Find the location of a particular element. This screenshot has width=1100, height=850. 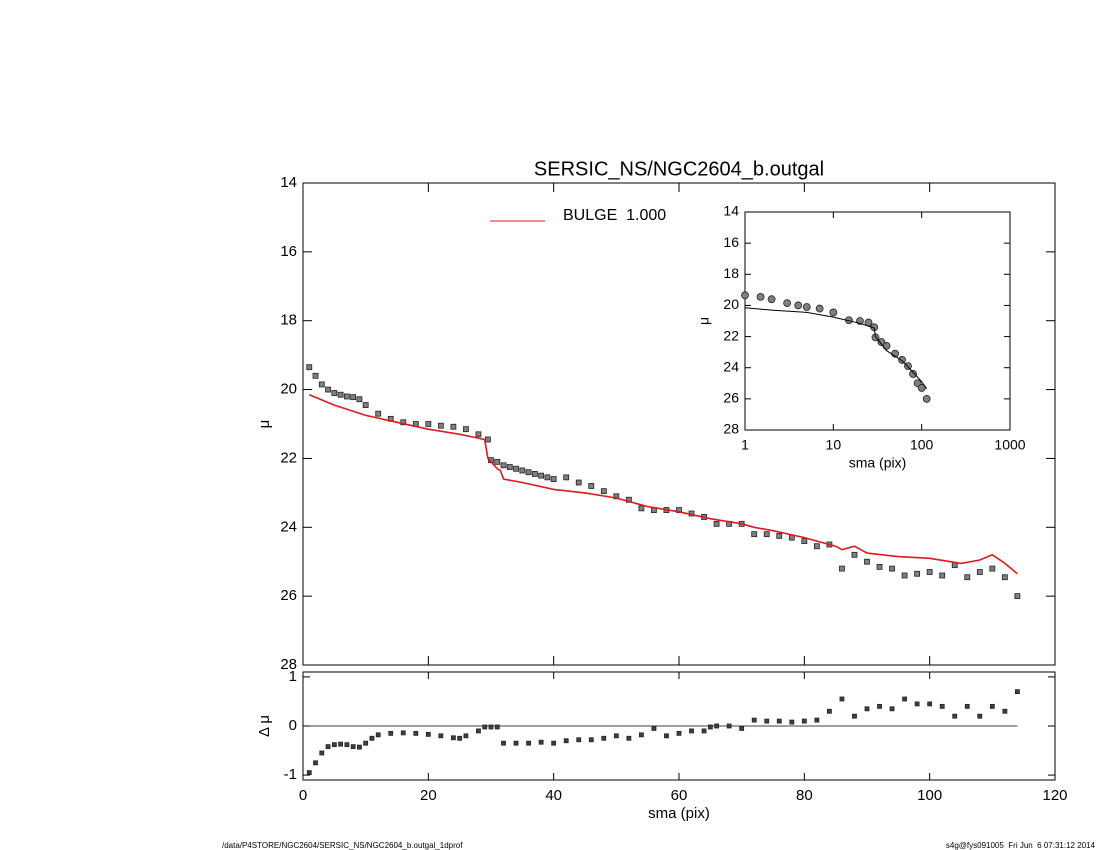

y-tick-label: 14 is located at coordinates (731, 211).